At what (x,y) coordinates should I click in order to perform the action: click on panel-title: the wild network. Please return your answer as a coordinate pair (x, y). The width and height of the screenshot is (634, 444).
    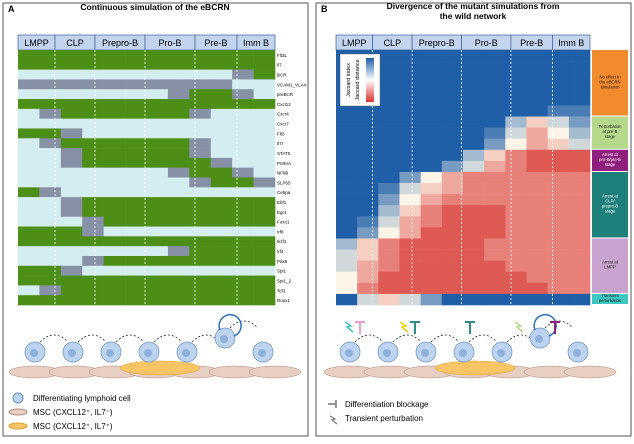
    Looking at the image, I should click on (473, 16).